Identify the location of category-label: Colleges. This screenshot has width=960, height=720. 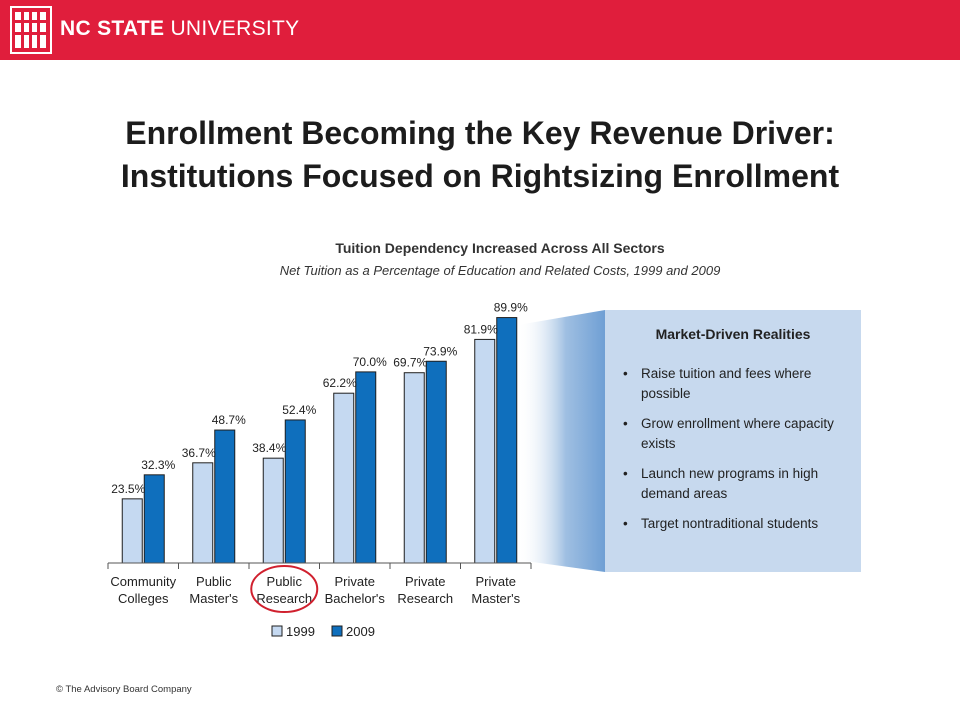
(143, 598).